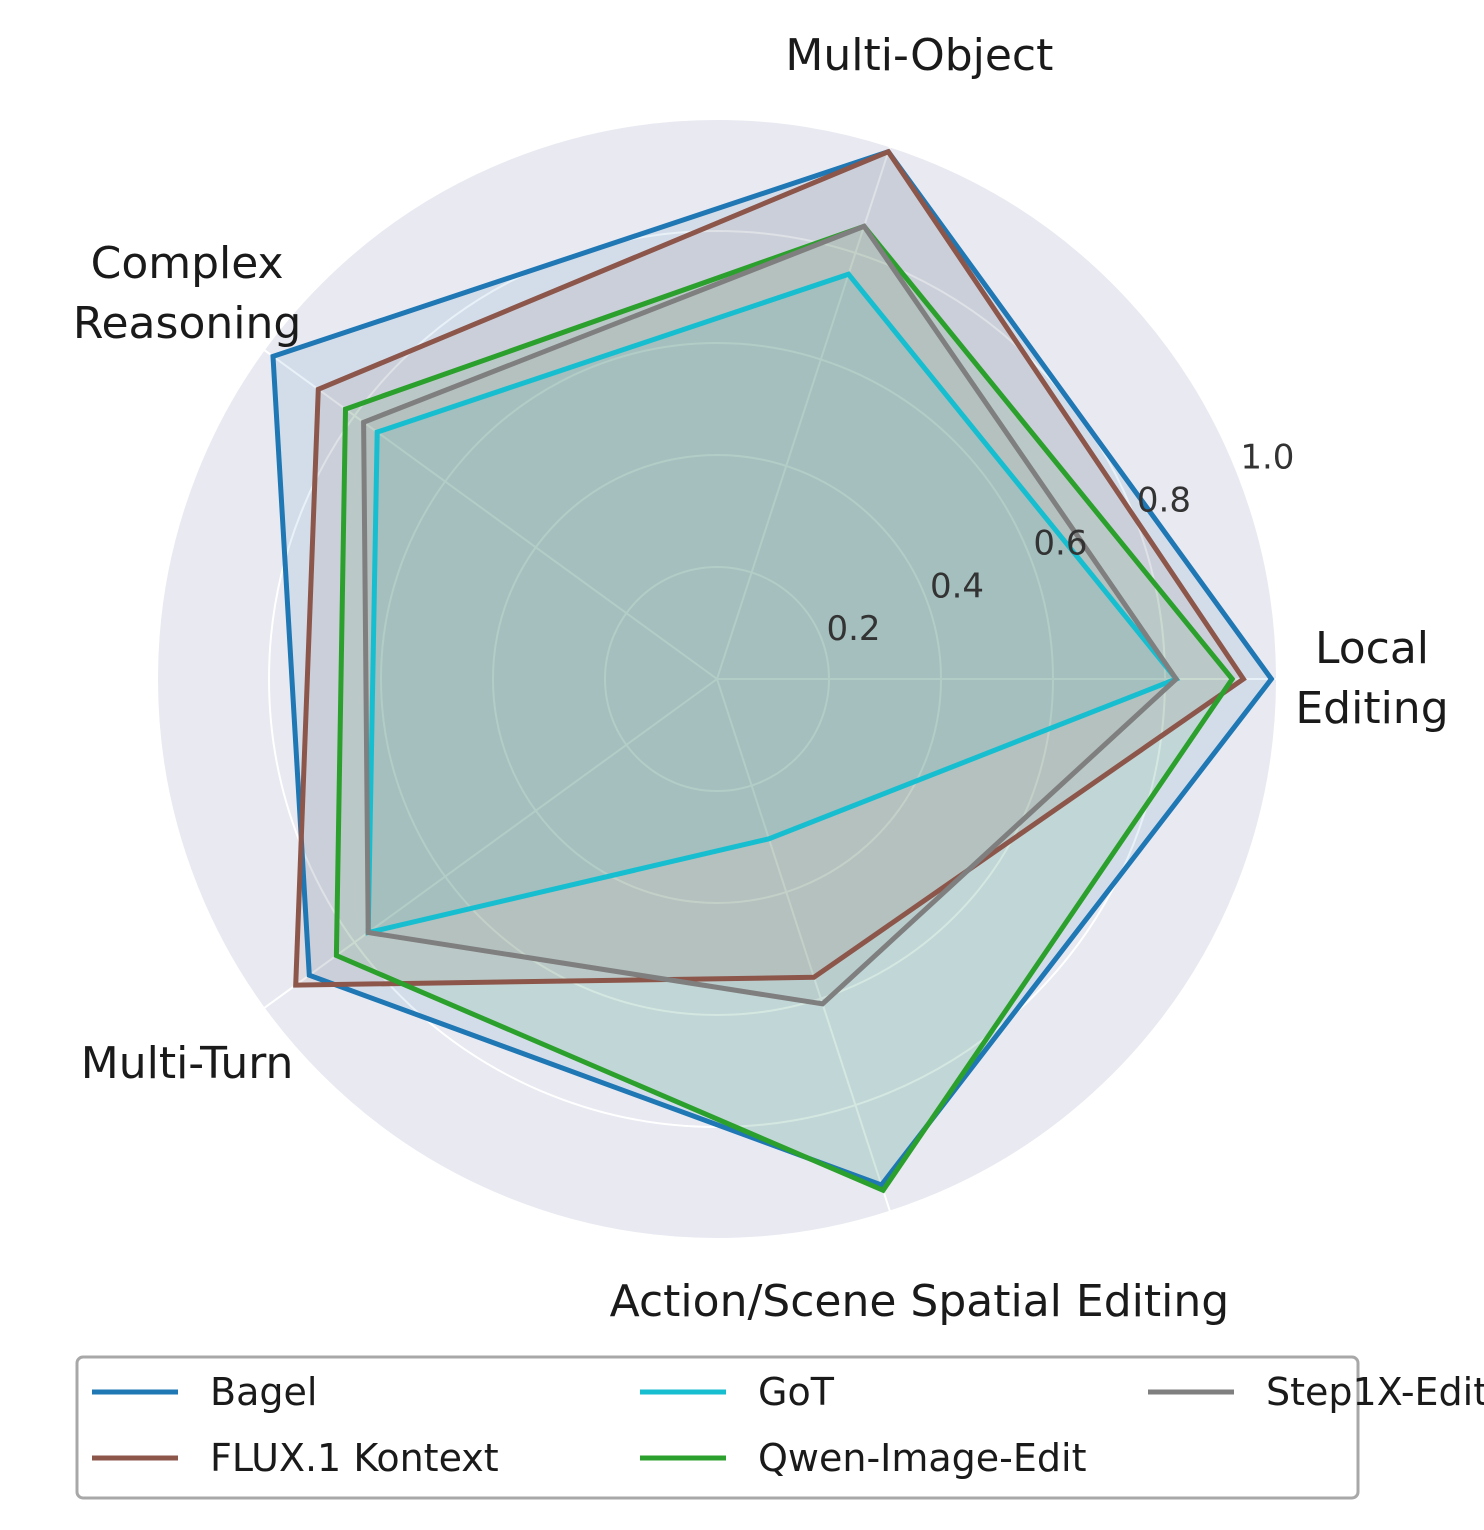 This screenshot has height=1530, width=1484. What do you see at coordinates (354, 1458) in the screenshot?
I see `legend-label: FLUX.1 Kontext` at bounding box center [354, 1458].